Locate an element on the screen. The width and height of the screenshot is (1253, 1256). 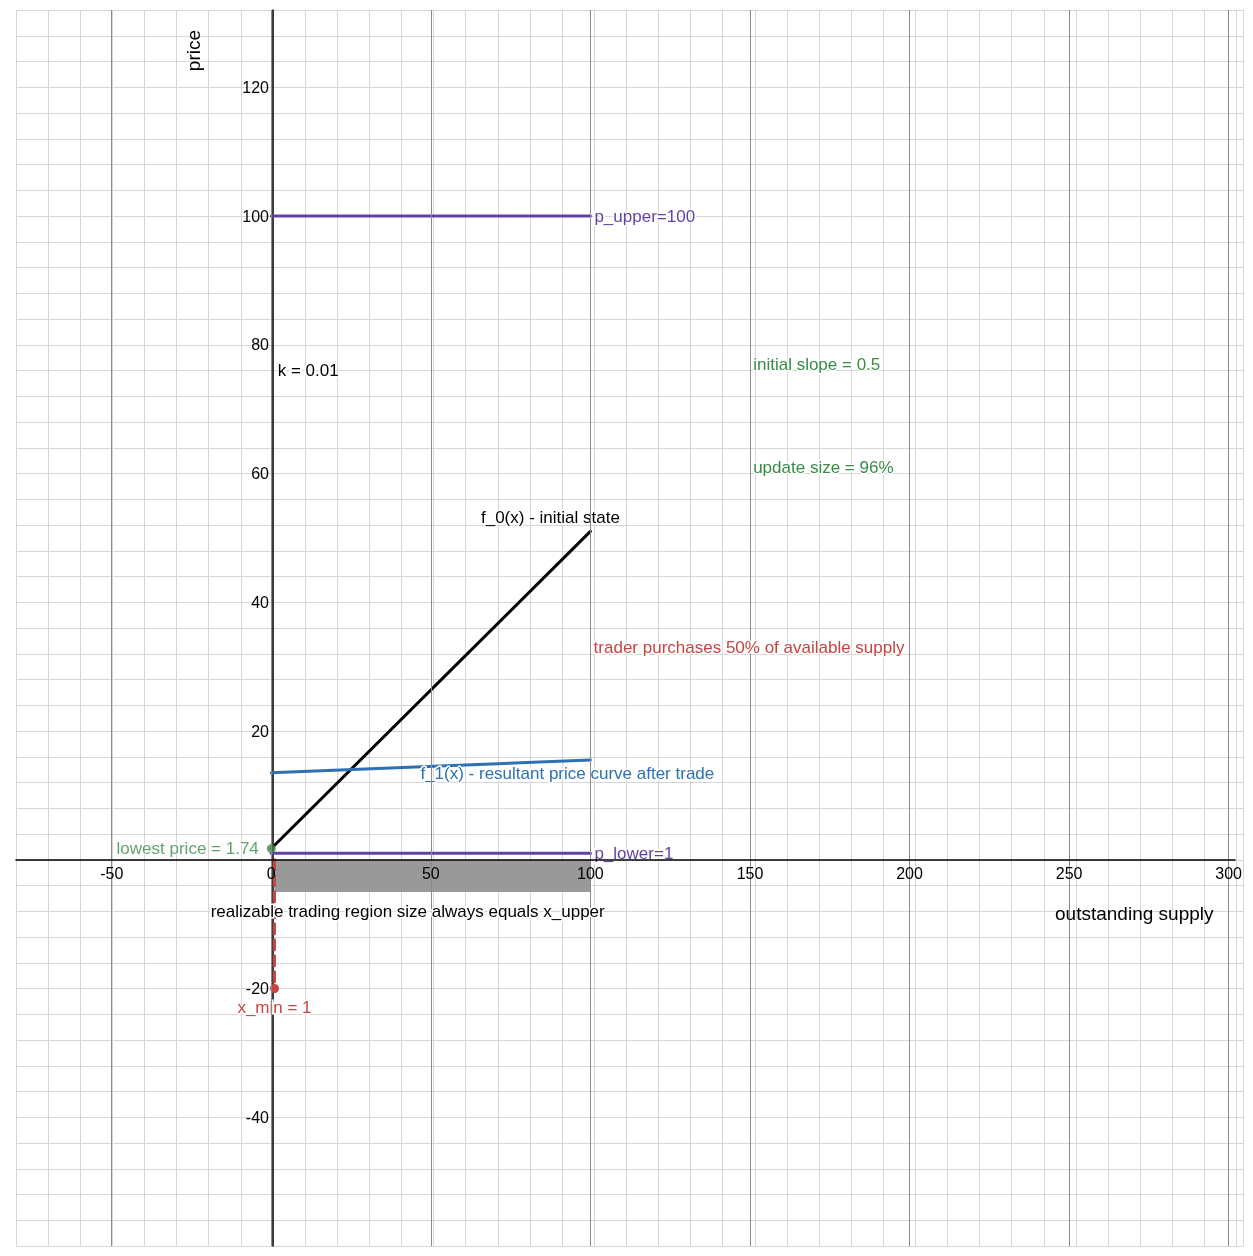
series-label: f_1(x) - resultant price curve after trade is located at coordinates (567, 774).